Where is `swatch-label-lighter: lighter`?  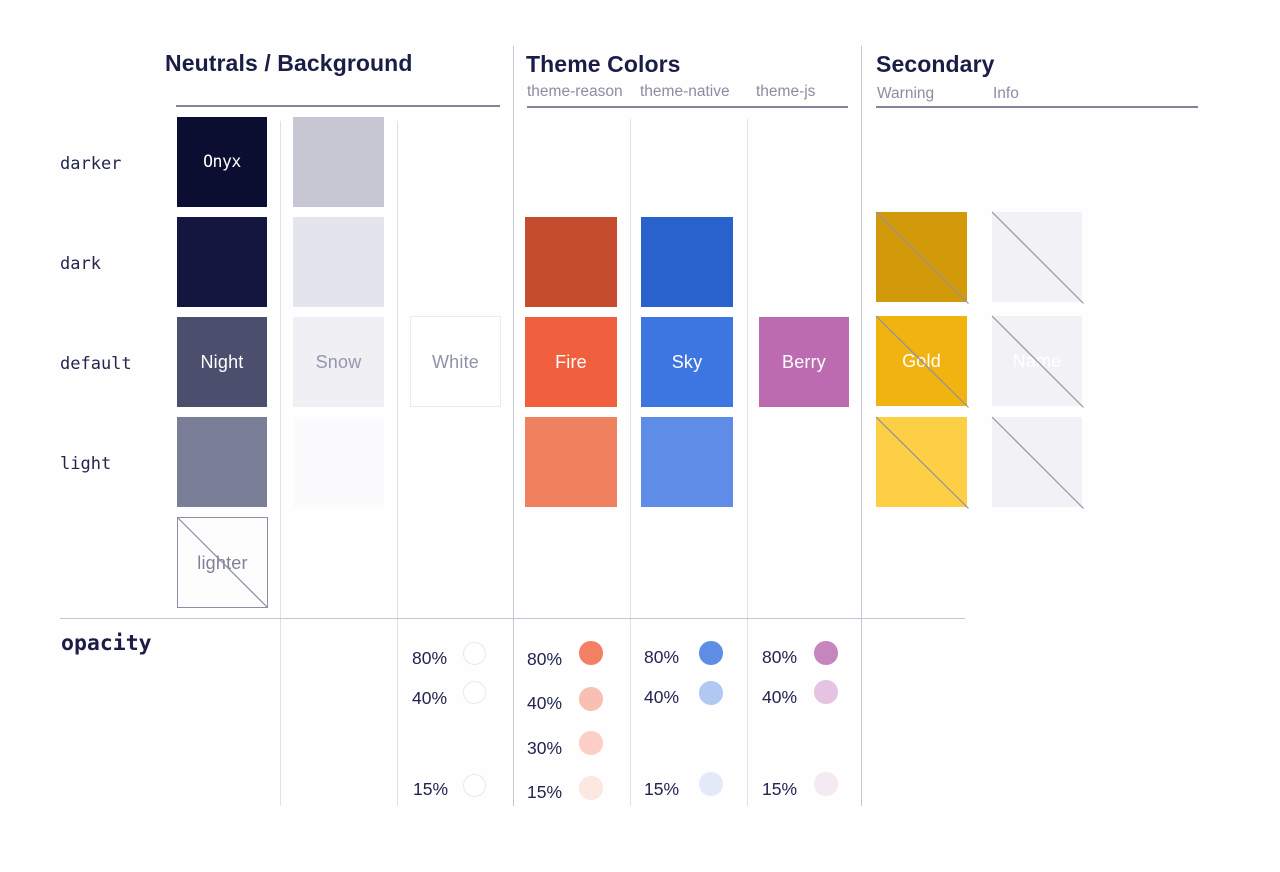 swatch-label-lighter: lighter is located at coordinates (222, 562).